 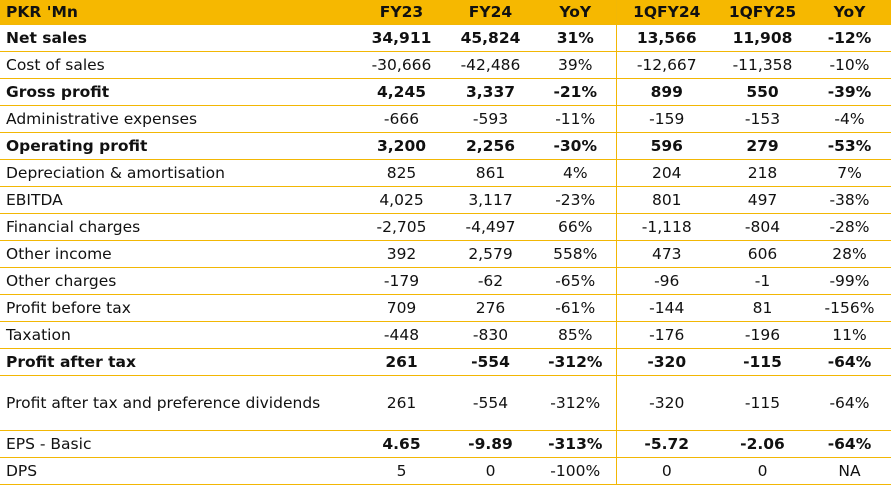 What do you see at coordinates (576, 12) in the screenshot?
I see `header-yoy-annual: YoY` at bounding box center [576, 12].